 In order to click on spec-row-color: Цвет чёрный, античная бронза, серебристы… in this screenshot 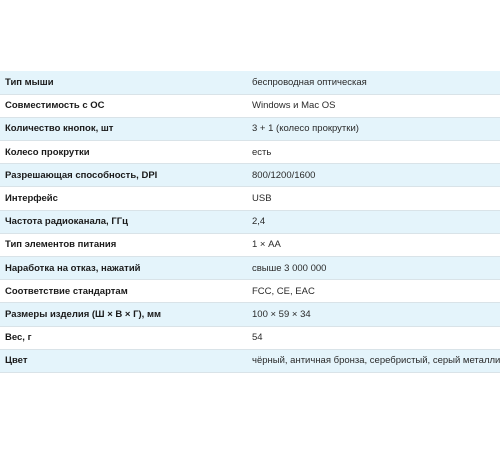, I will do `click(250, 361)`.